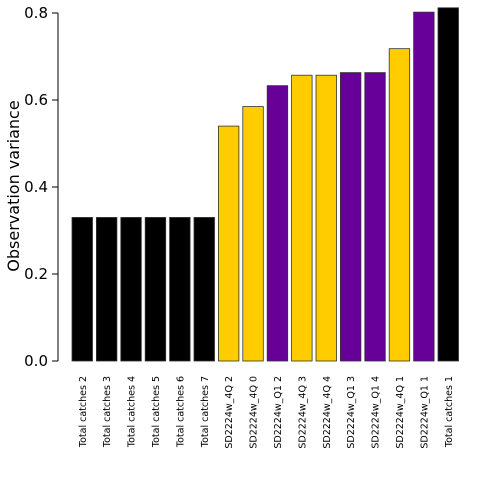 Image resolution: width=480 pixels, height=480 pixels. I want to click on x-tick-label: SD2224w_Q1 4, so click(376, 412).